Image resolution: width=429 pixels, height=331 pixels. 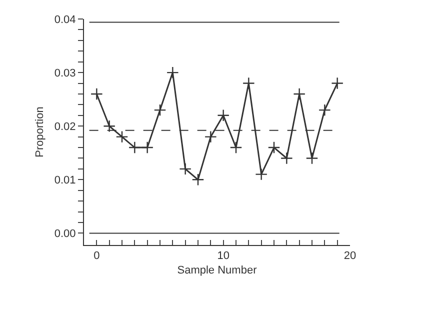 I want to click on x-axis-title: Sample Number, so click(x=217, y=270).